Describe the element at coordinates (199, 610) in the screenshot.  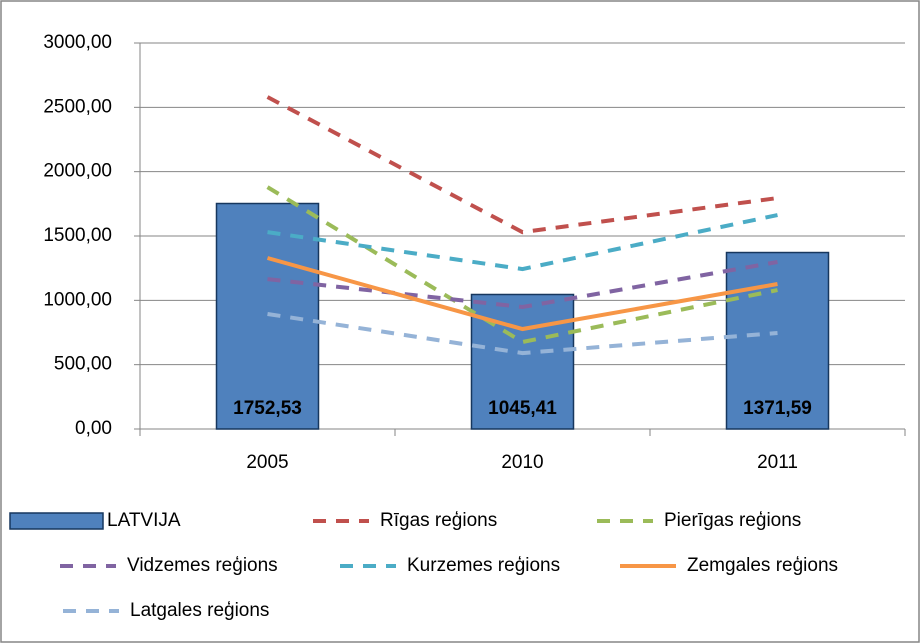
I see `legend-label: Latgales reģions` at that location.